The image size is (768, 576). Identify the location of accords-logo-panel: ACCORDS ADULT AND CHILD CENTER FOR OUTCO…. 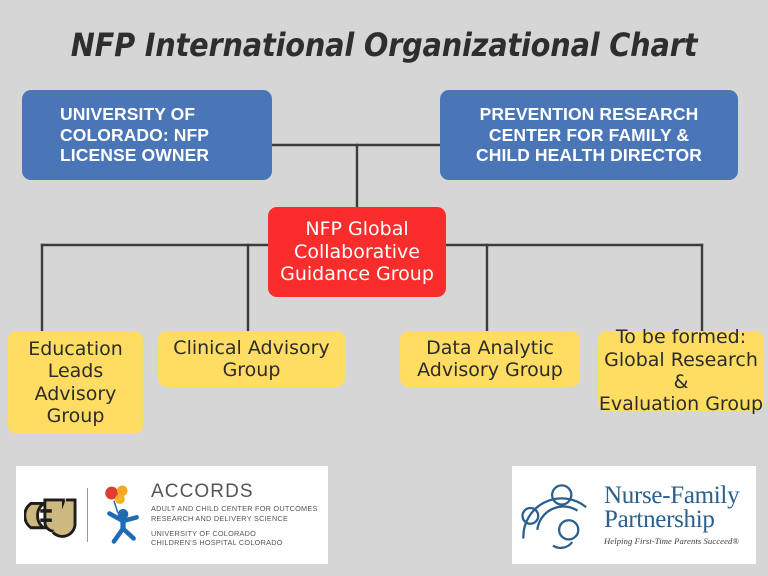
(172, 515).